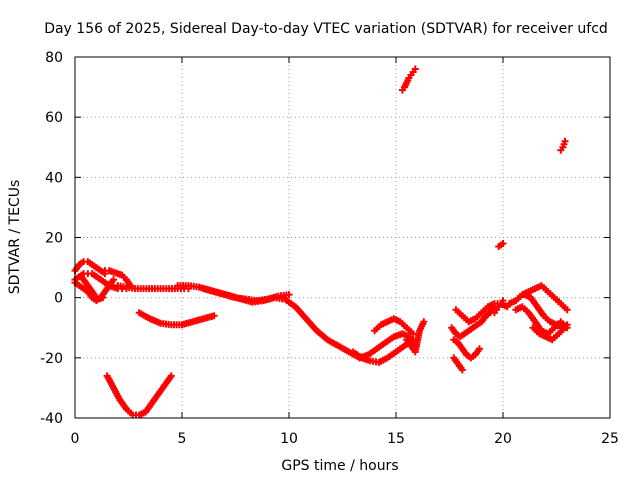 Image resolution: width=640 pixels, height=480 pixels. What do you see at coordinates (51, 359) in the screenshot?
I see `y-tick-label: -20` at bounding box center [51, 359].